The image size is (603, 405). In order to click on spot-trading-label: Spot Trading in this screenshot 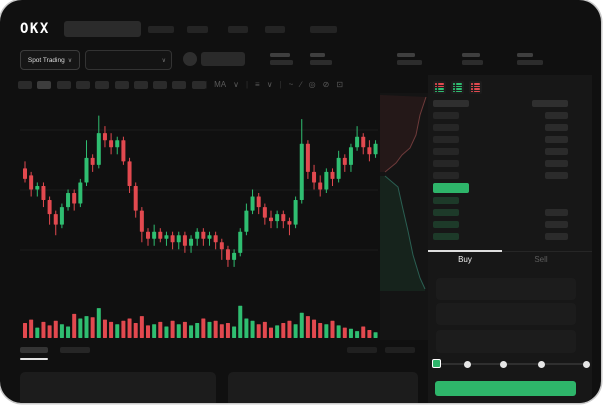, I will do `click(46, 60)`.